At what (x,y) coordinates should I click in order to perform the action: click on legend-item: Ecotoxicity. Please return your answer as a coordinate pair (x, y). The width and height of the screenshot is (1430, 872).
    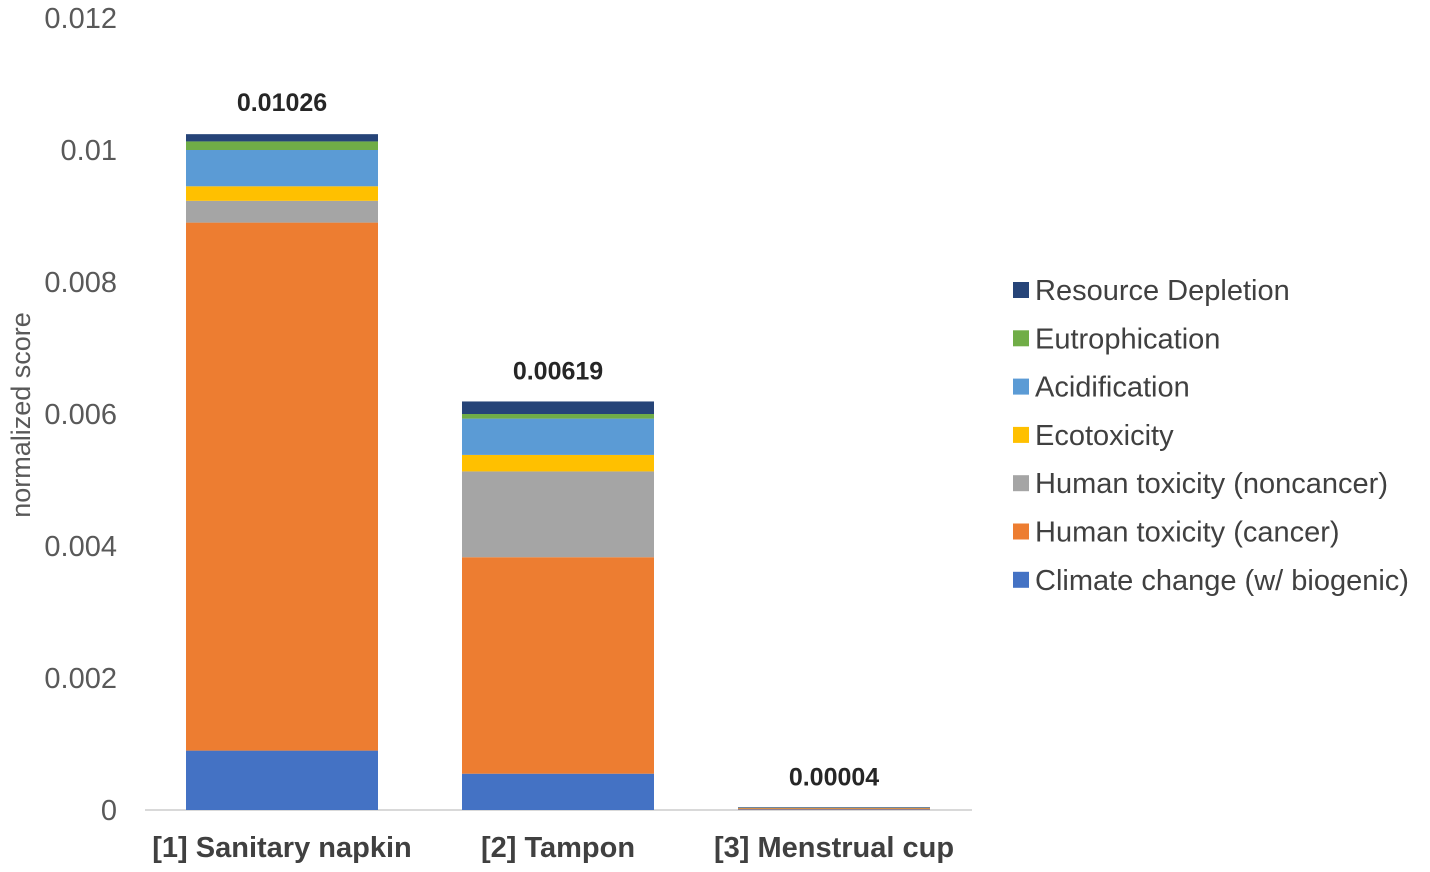
    Looking at the image, I should click on (1093, 436).